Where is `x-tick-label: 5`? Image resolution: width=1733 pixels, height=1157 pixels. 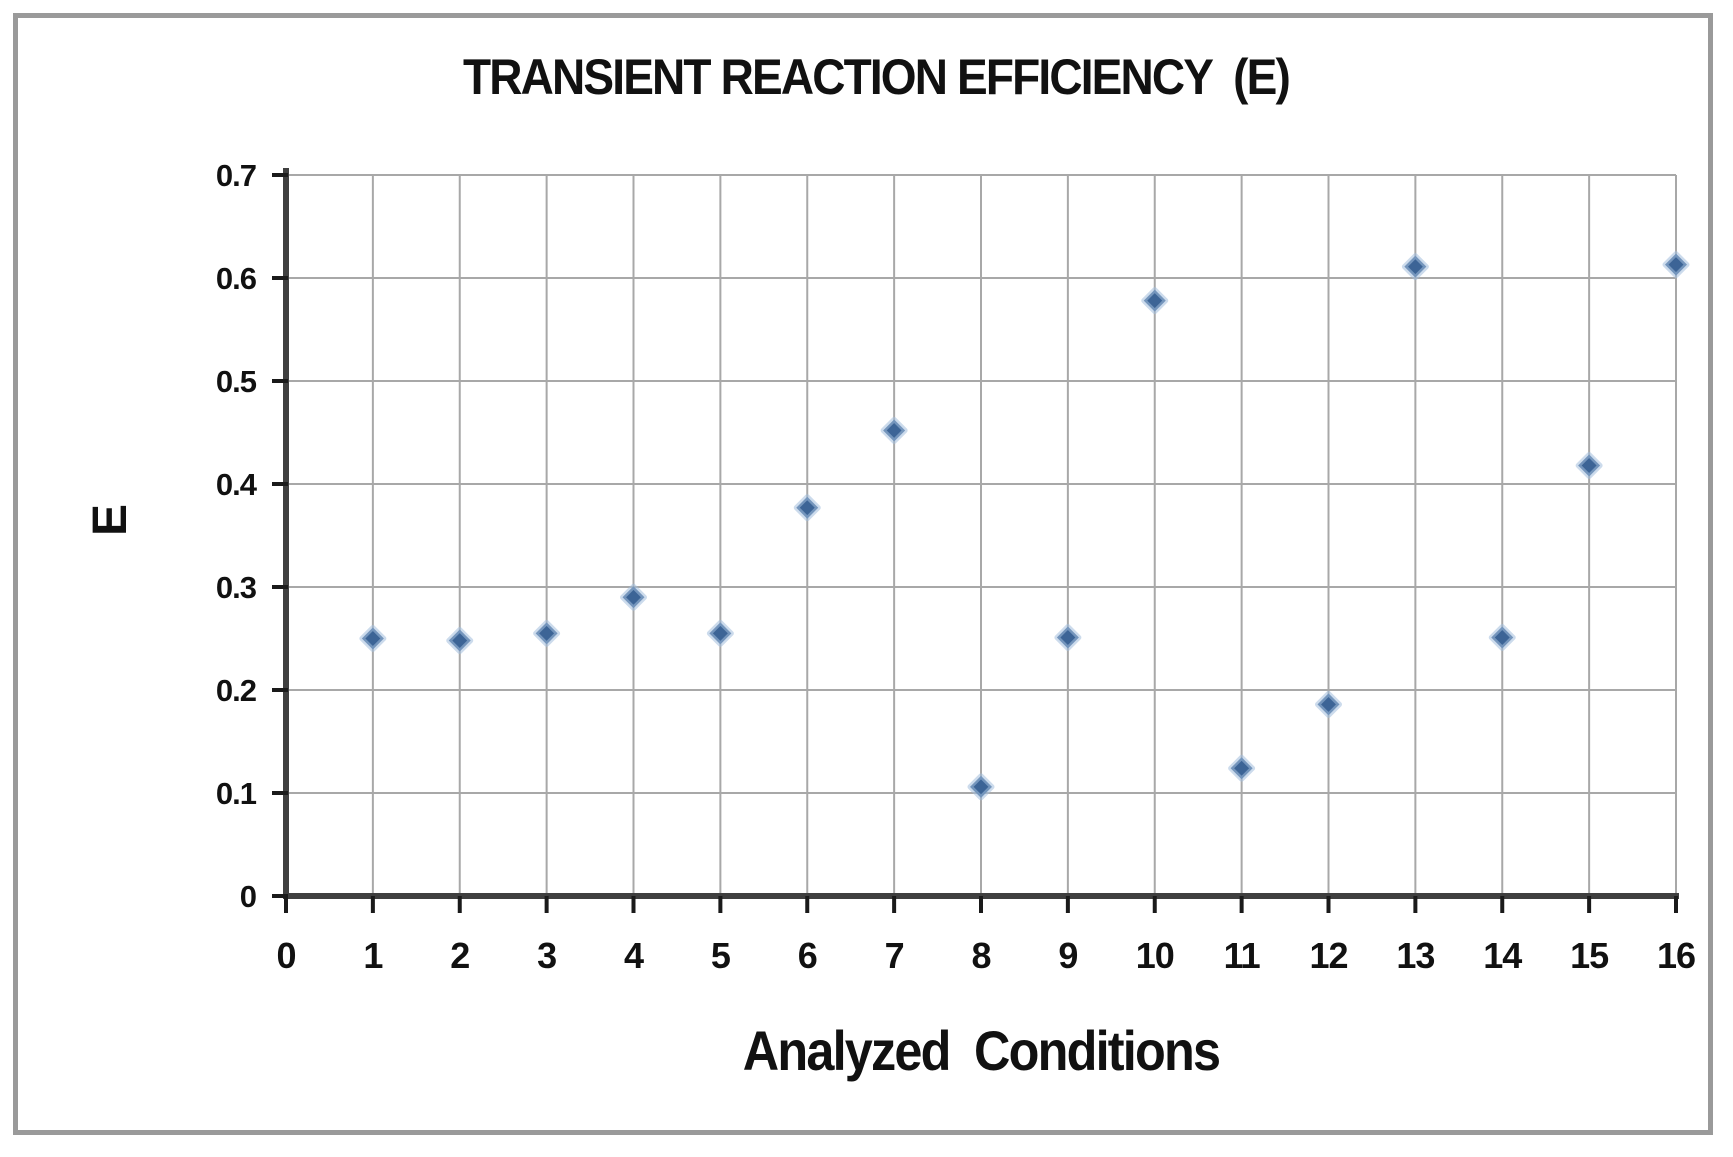
x-tick-label: 5 is located at coordinates (721, 955).